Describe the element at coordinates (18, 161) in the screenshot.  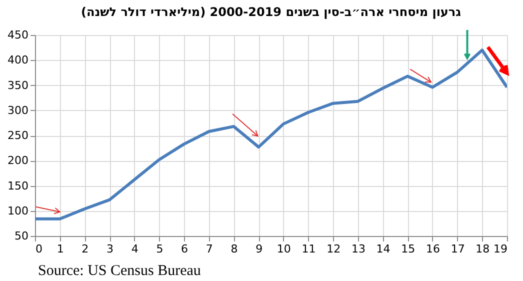
I see `y-tick-label: 200` at that location.